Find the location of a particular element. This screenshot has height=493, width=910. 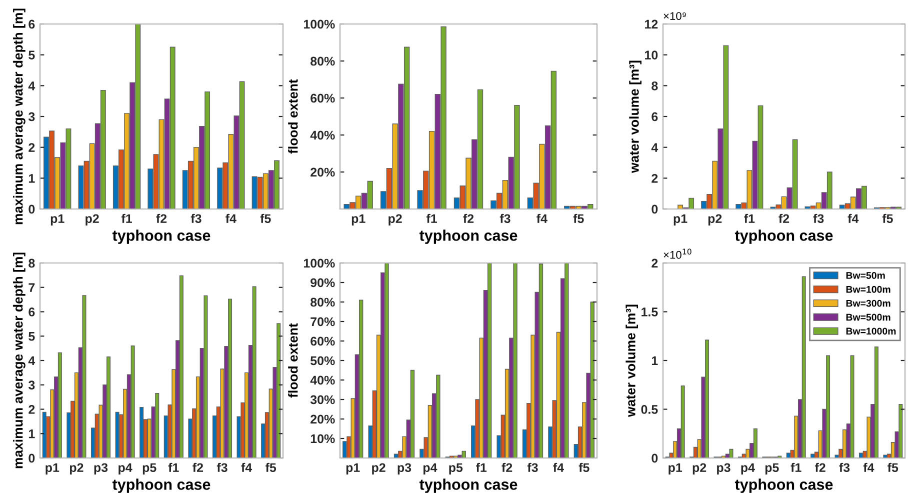

y-tick-label: 3 is located at coordinates (31, 385).